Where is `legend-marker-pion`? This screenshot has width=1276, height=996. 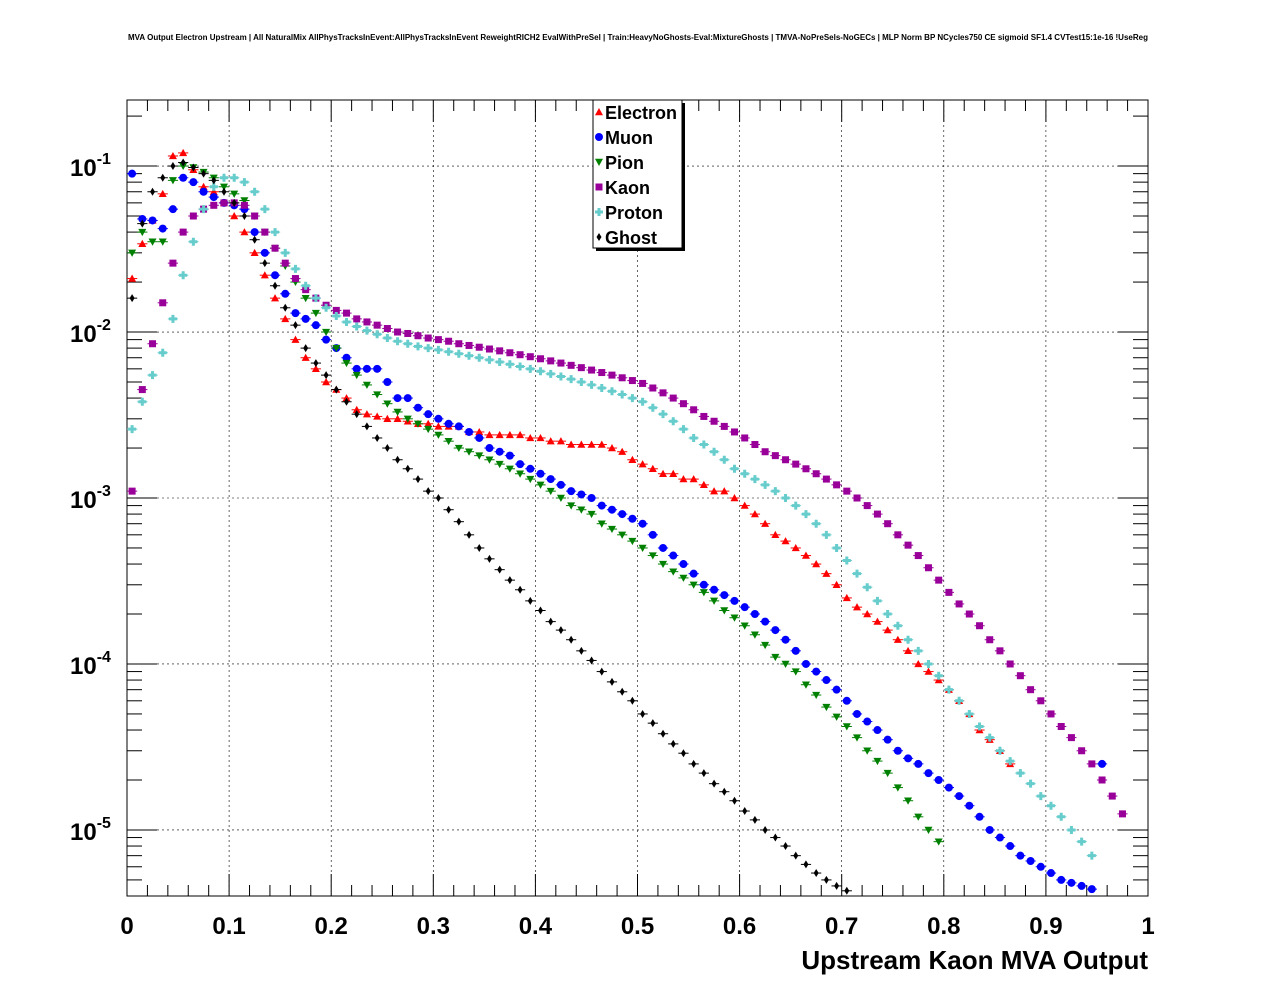
legend-marker-pion is located at coordinates (599, 162).